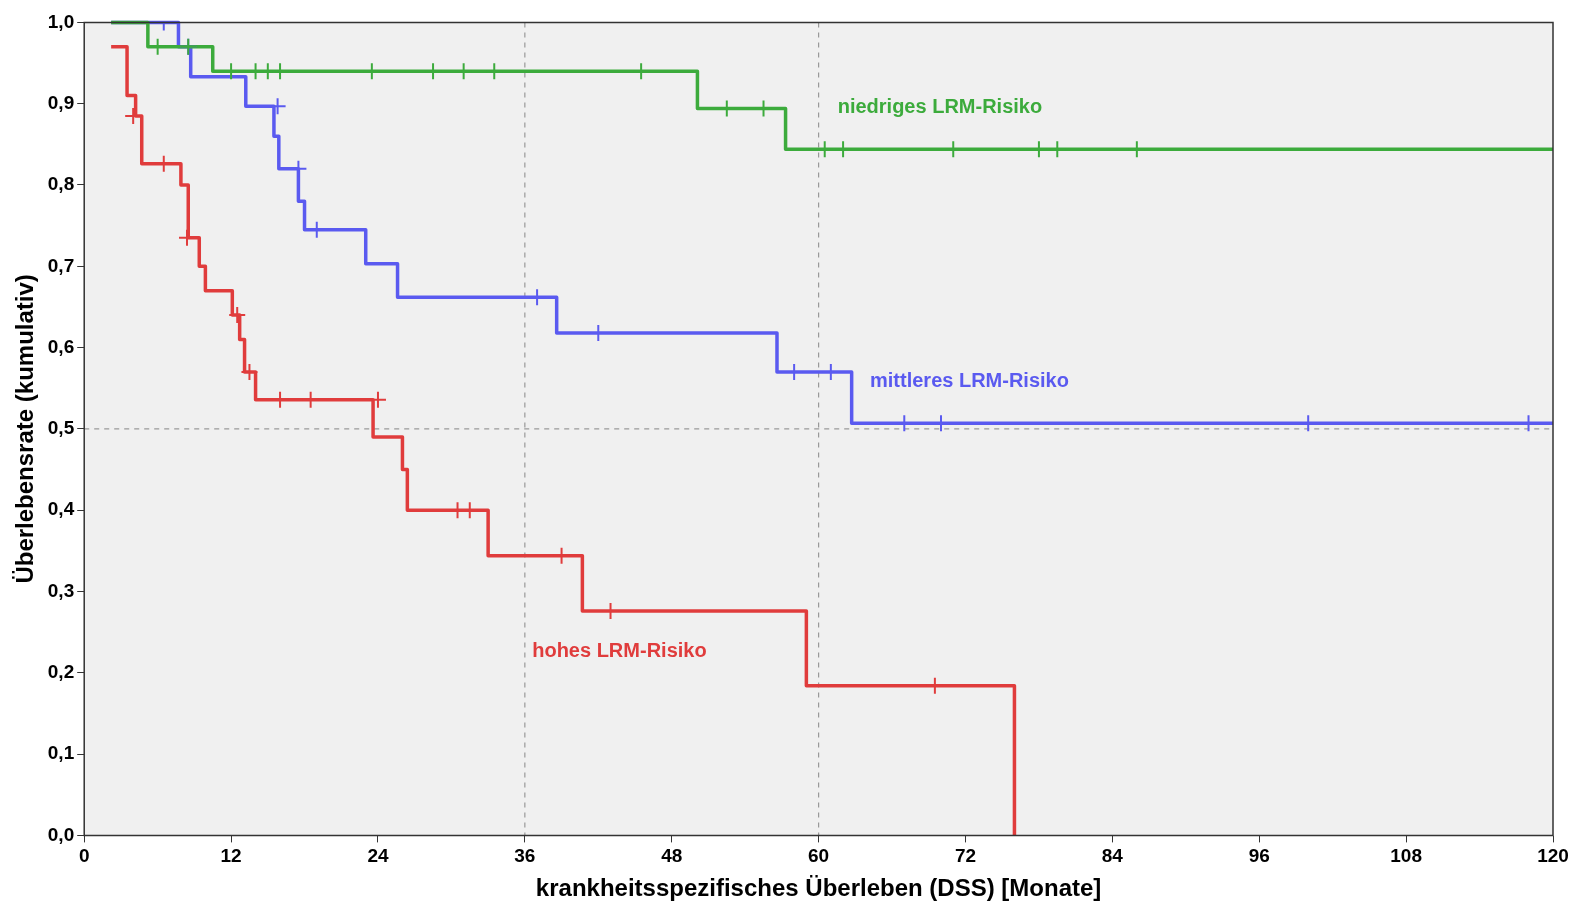 The height and width of the screenshot is (921, 1585). I want to click on x-tick-label: 48, so click(672, 856).